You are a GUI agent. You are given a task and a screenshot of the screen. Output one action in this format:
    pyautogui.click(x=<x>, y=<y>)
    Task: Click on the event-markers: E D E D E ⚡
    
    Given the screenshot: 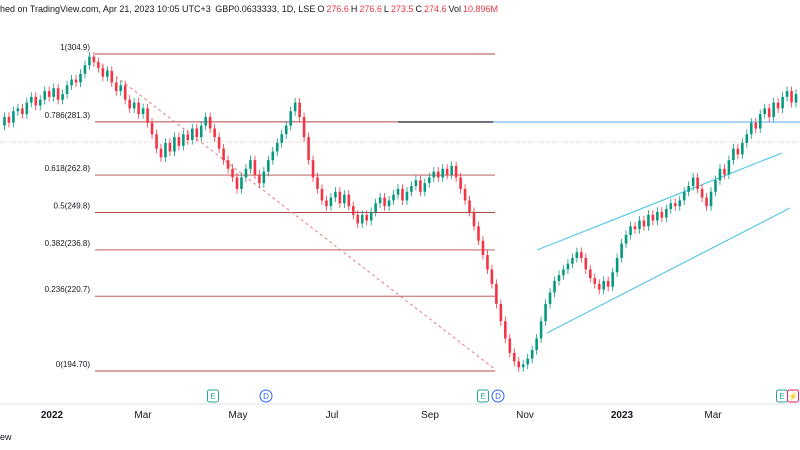 What is the action you would take?
    pyautogui.click(x=503, y=396)
    